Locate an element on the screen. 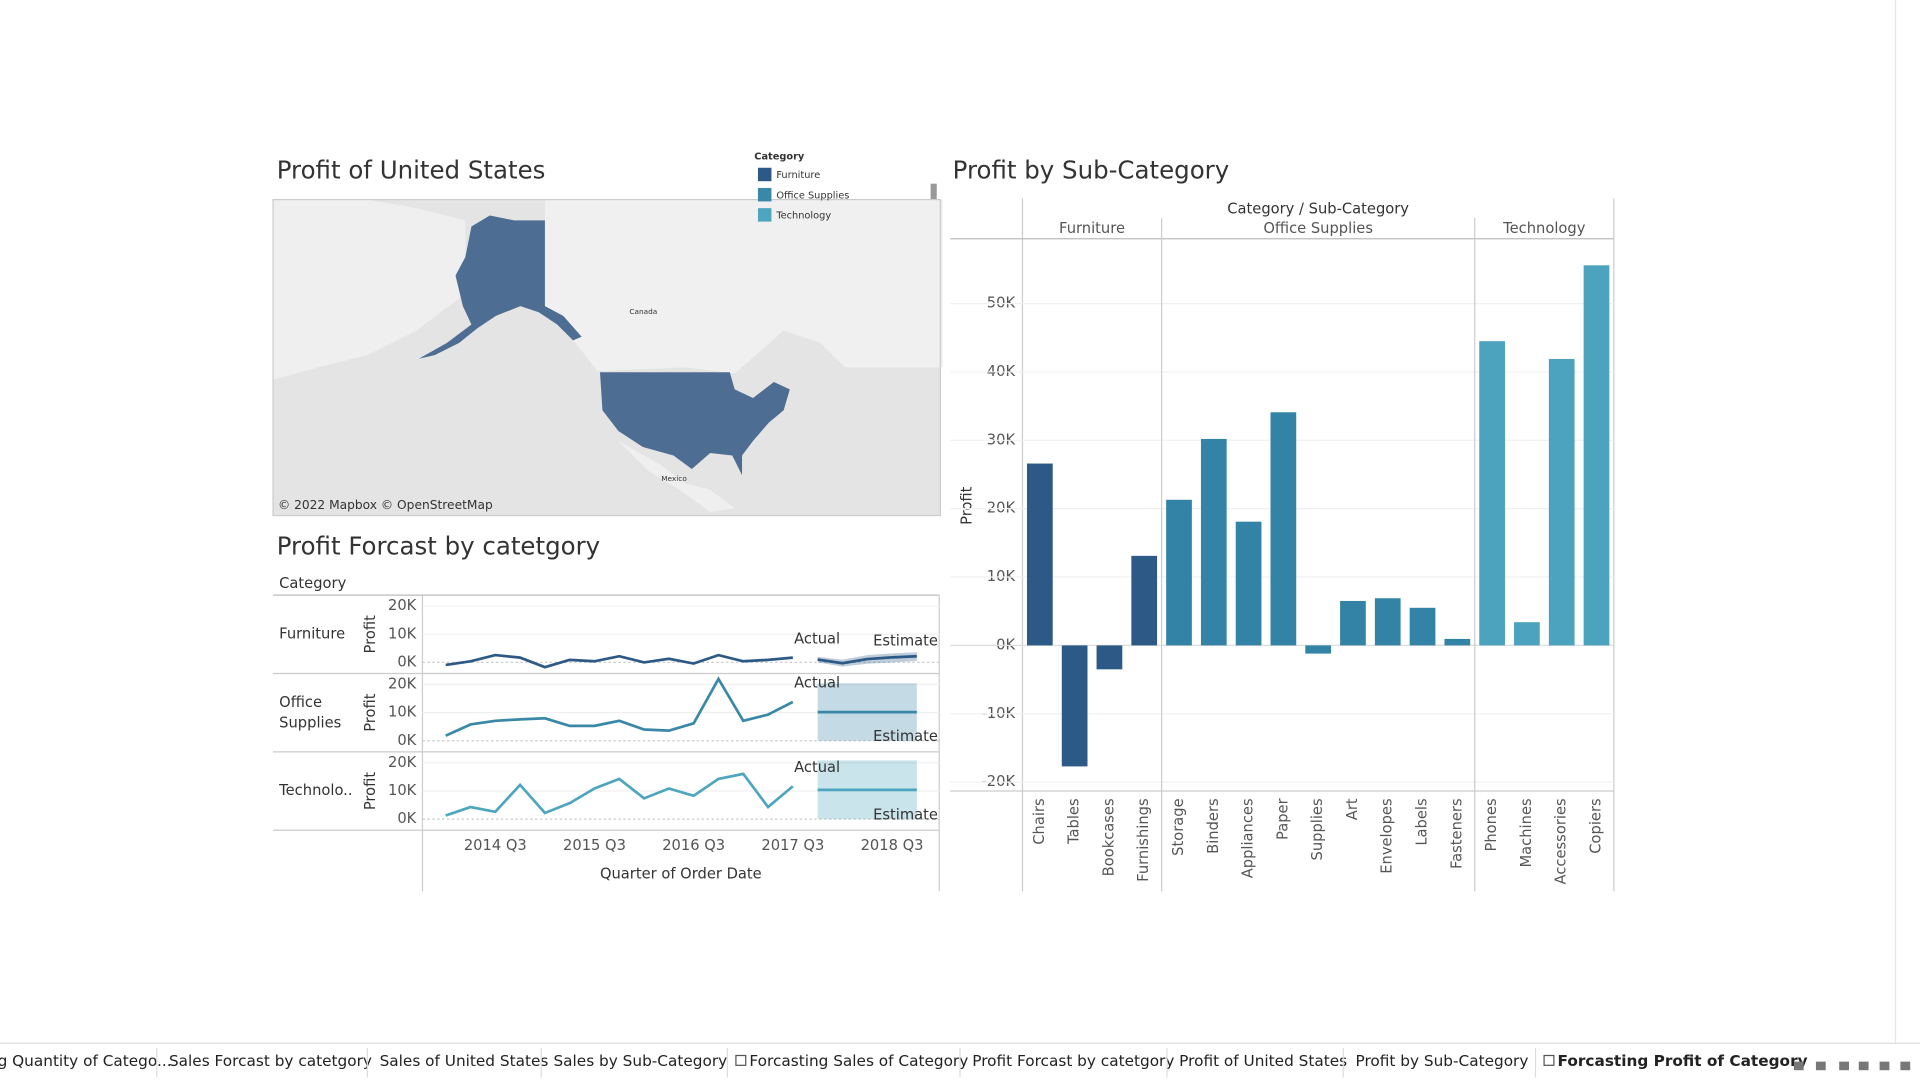 The image size is (1920, 1080). row-label: Office Supplies is located at coordinates (310, 713).